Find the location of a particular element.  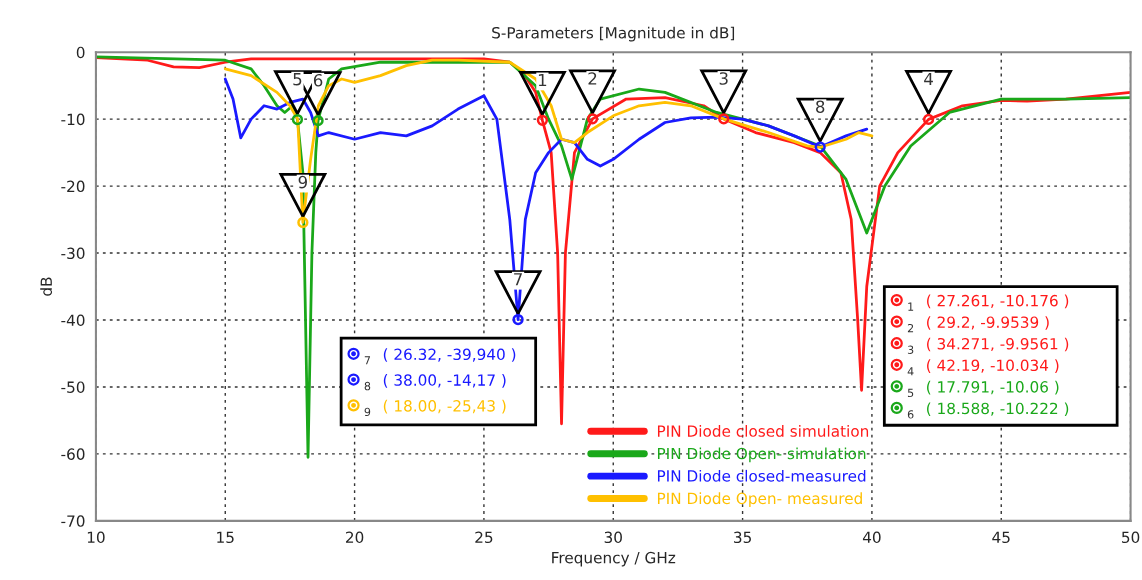

x-axis-title: Frequency / GHz is located at coordinates (614, 559).